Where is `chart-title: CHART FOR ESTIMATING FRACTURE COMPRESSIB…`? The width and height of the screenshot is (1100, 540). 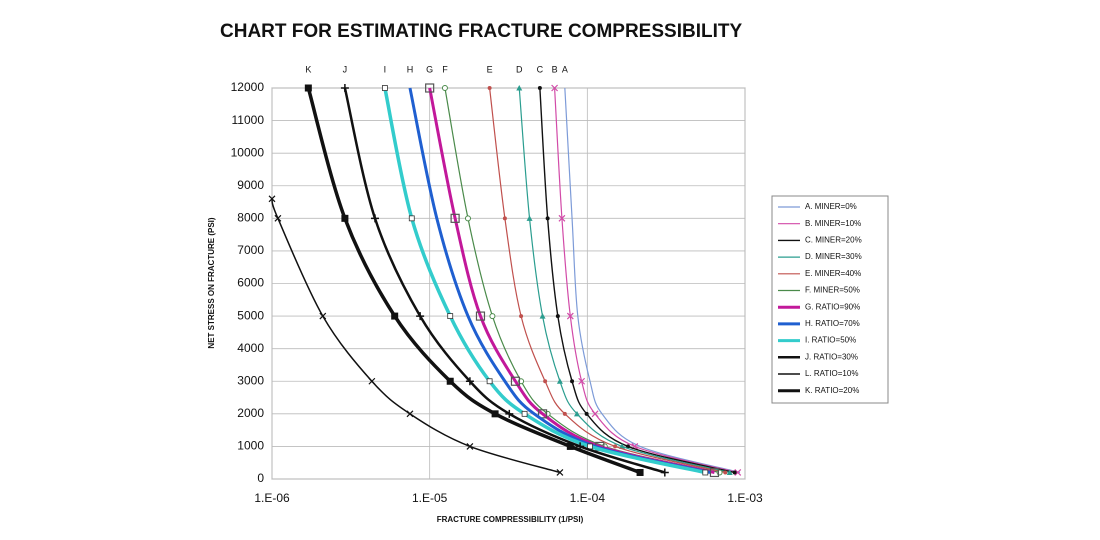 chart-title: CHART FOR ESTIMATING FRACTURE COMPRESSIB… is located at coordinates (481, 31).